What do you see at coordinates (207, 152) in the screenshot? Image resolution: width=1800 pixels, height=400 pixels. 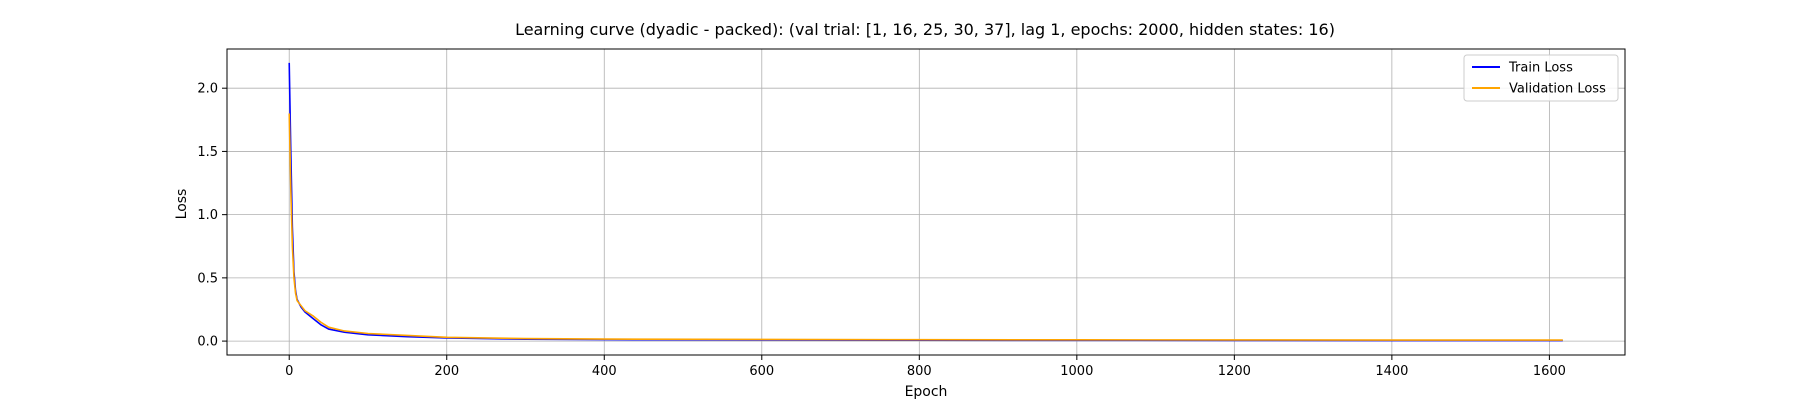 I see `y-tick-label: 1.5` at bounding box center [207, 152].